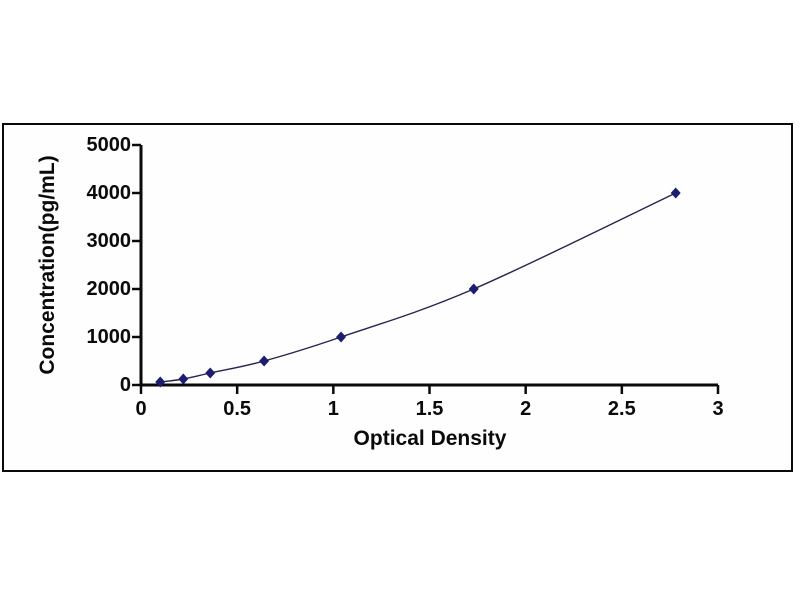 This screenshot has width=800, height=600. Describe the element at coordinates (109, 241) in the screenshot. I see `y-tick-label: 3000` at that location.